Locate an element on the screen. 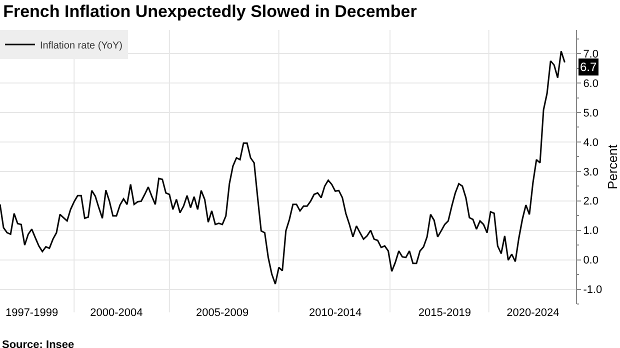 The height and width of the screenshot is (348, 620). x-tick-label: 2015-2019 is located at coordinates (445, 313).